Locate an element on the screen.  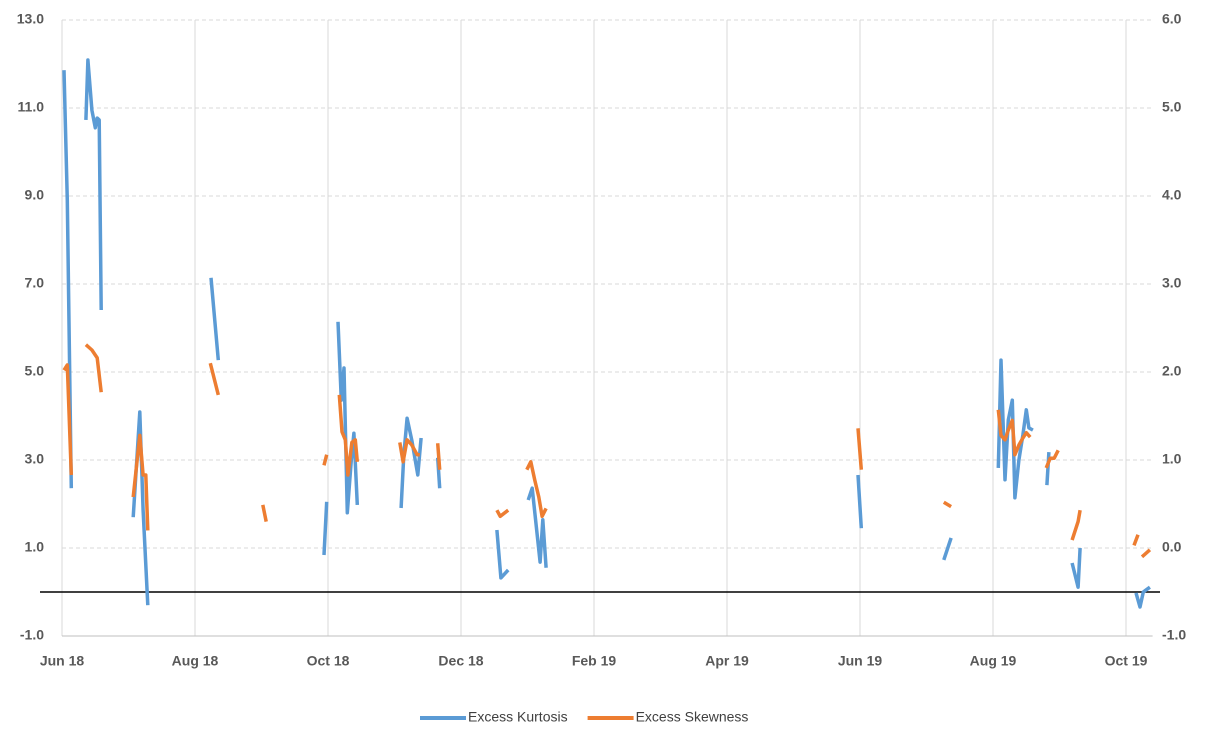
legend-label: Excess Kurtosis is located at coordinates (518, 717).